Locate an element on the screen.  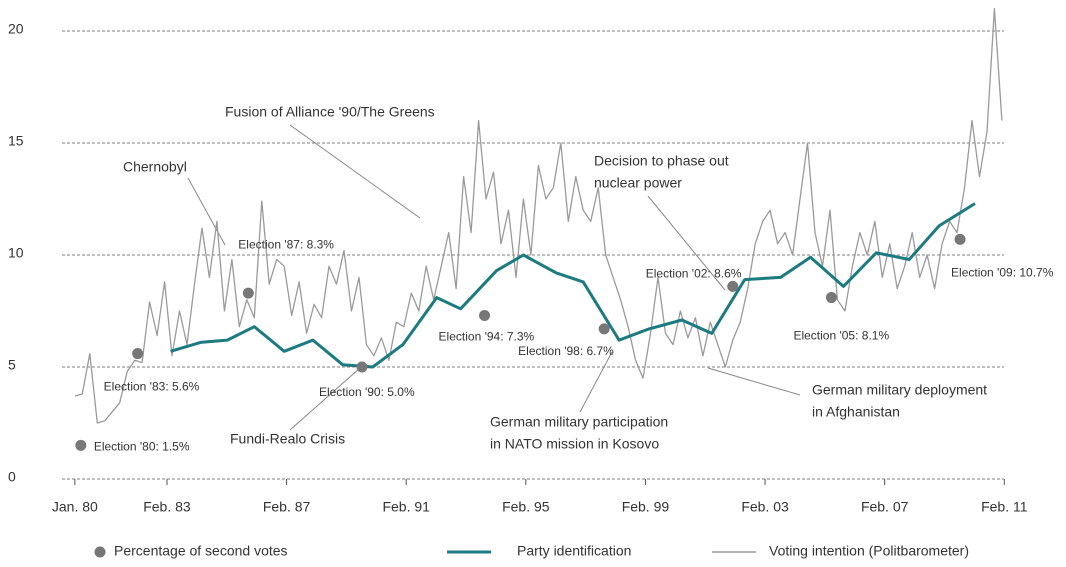
data-label: Election '02: 8.6% is located at coordinates (694, 274).